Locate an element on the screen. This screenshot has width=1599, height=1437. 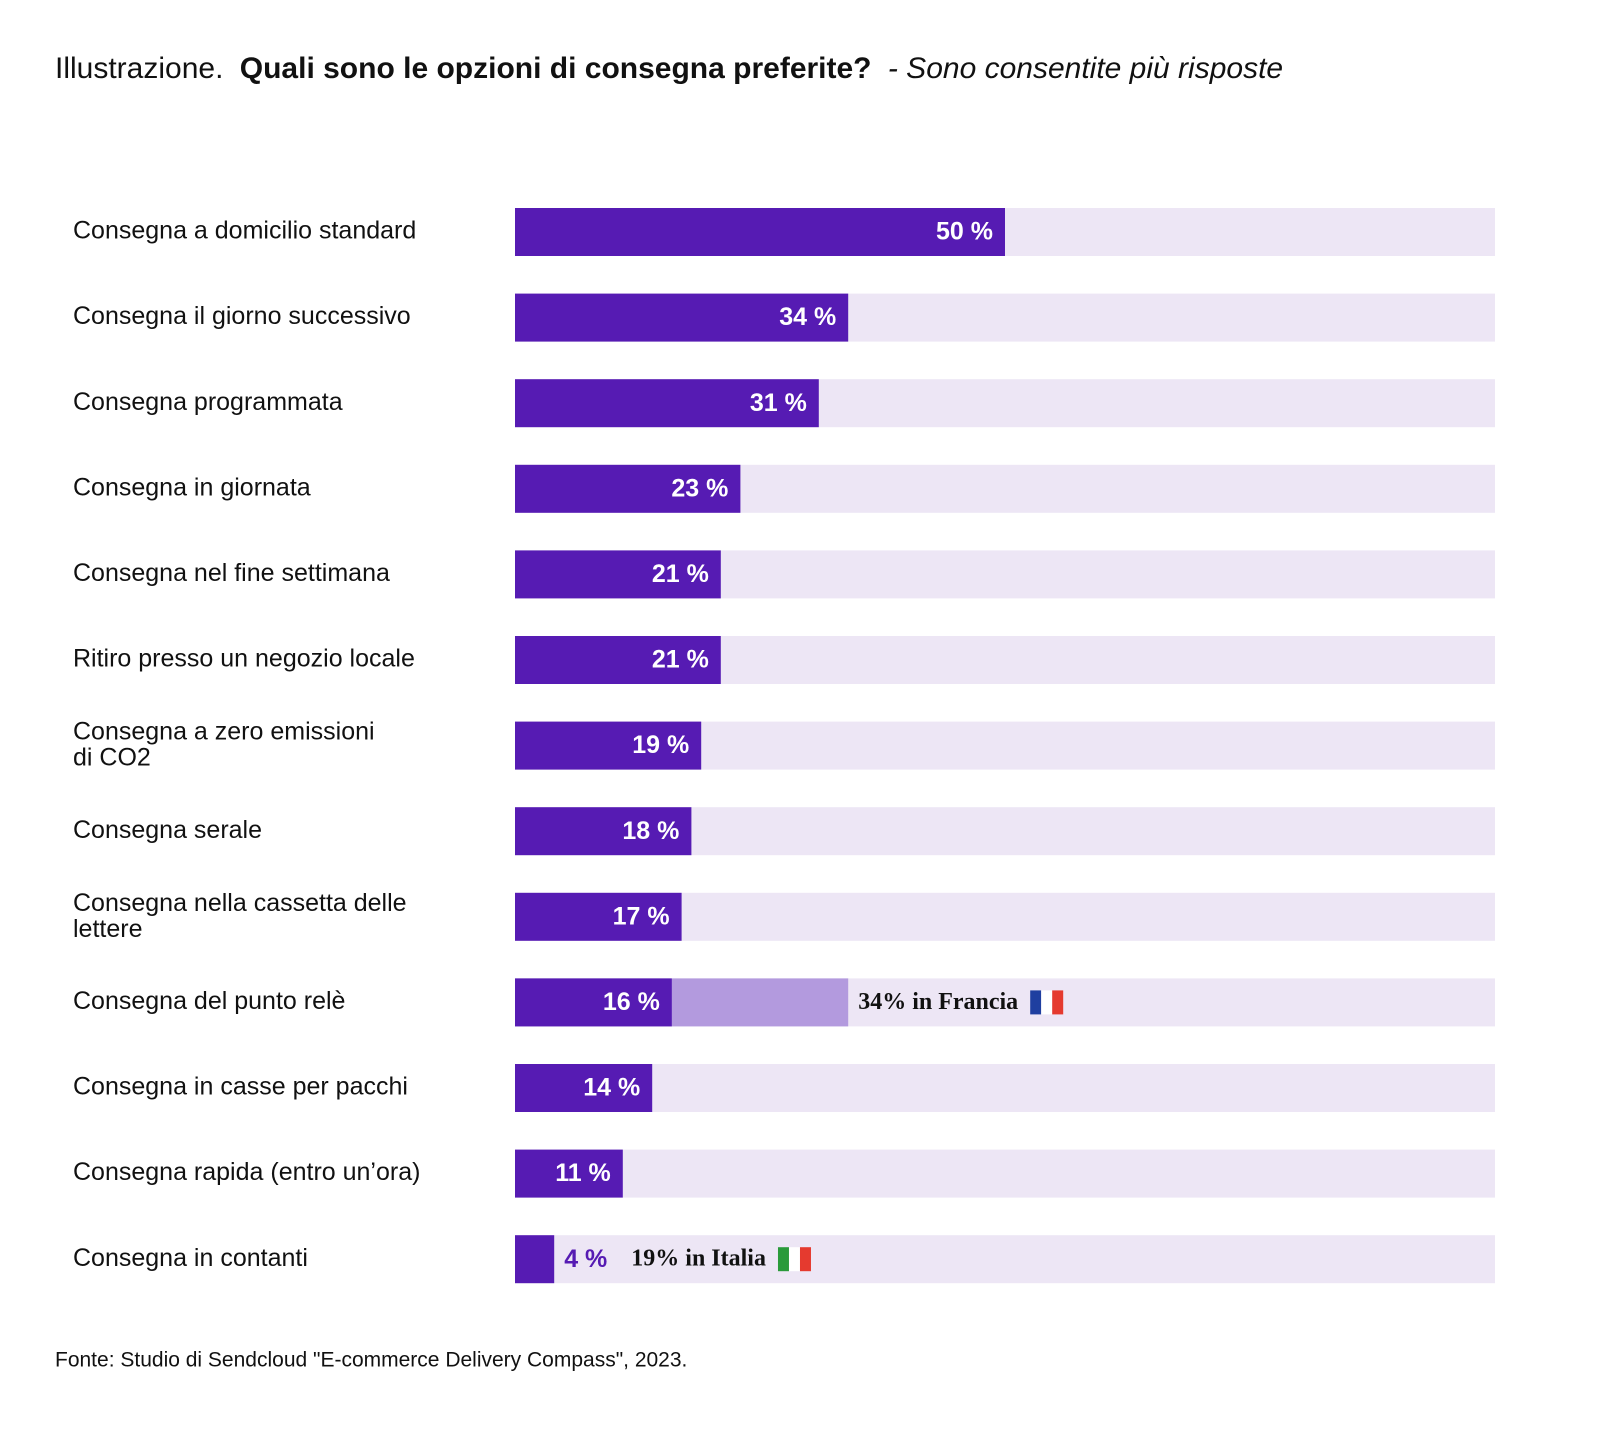
category-label: Consegna nel fine settimana is located at coordinates (231, 573).